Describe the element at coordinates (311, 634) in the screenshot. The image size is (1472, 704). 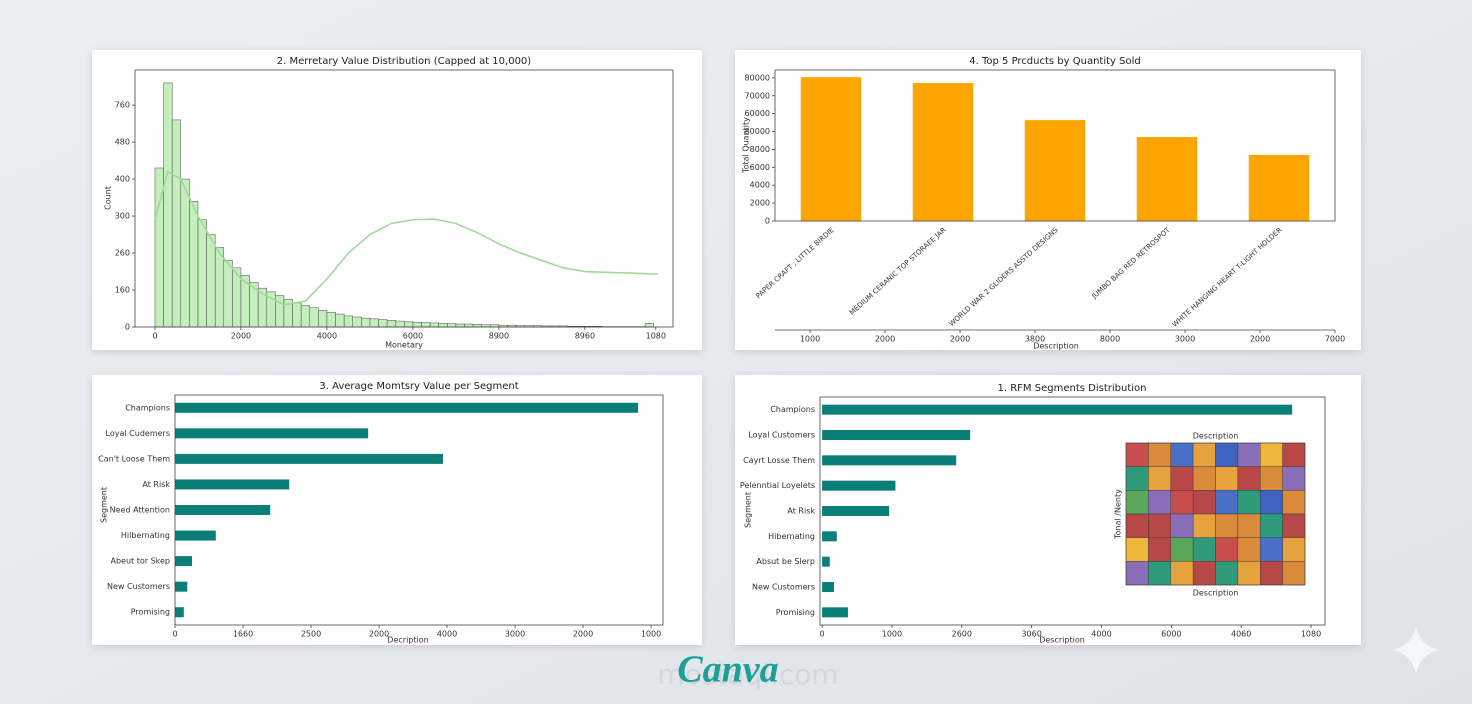
I see `x-tick-label: 2500` at that location.